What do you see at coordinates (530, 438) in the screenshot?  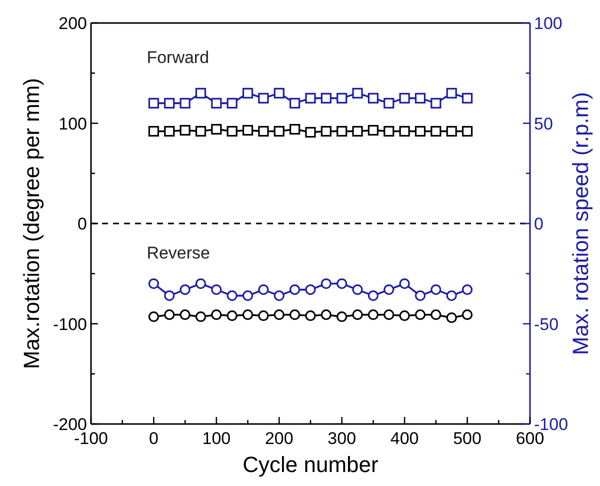 I see `x-tick-label: 600` at bounding box center [530, 438].